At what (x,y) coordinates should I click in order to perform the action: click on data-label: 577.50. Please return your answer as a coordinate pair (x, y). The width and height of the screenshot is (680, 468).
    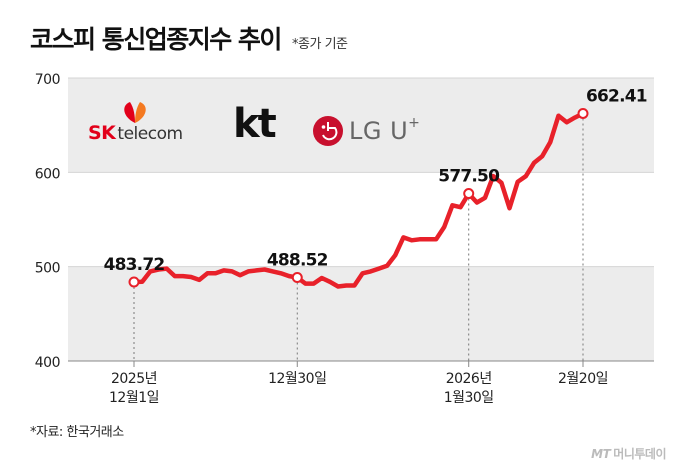
    Looking at the image, I should click on (469, 177).